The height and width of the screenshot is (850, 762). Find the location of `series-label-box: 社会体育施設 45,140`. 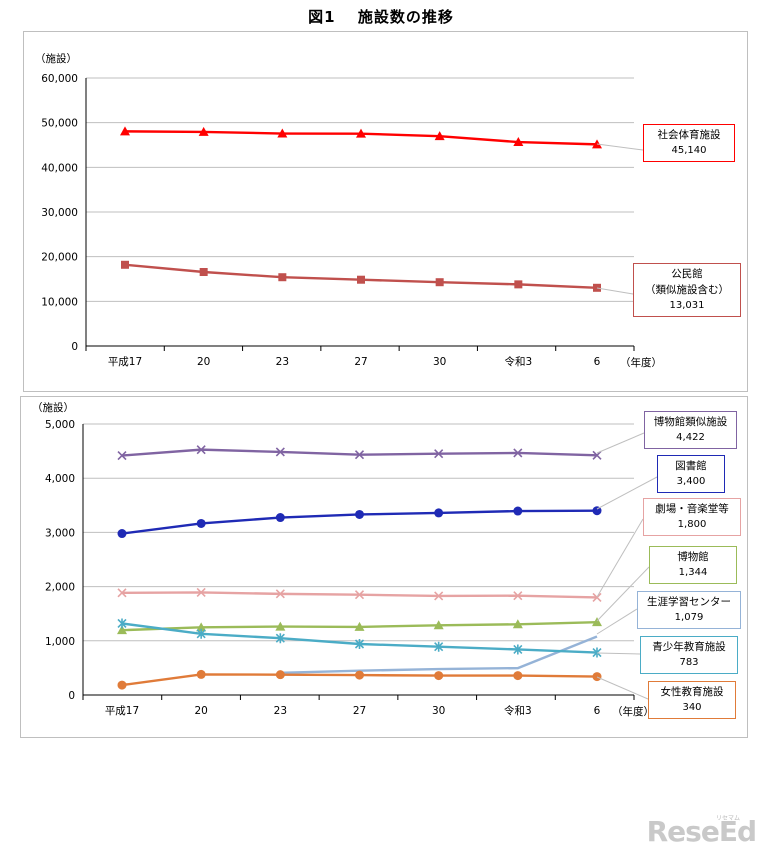

series-label-box: 社会体育施設 45,140 is located at coordinates (689, 143).